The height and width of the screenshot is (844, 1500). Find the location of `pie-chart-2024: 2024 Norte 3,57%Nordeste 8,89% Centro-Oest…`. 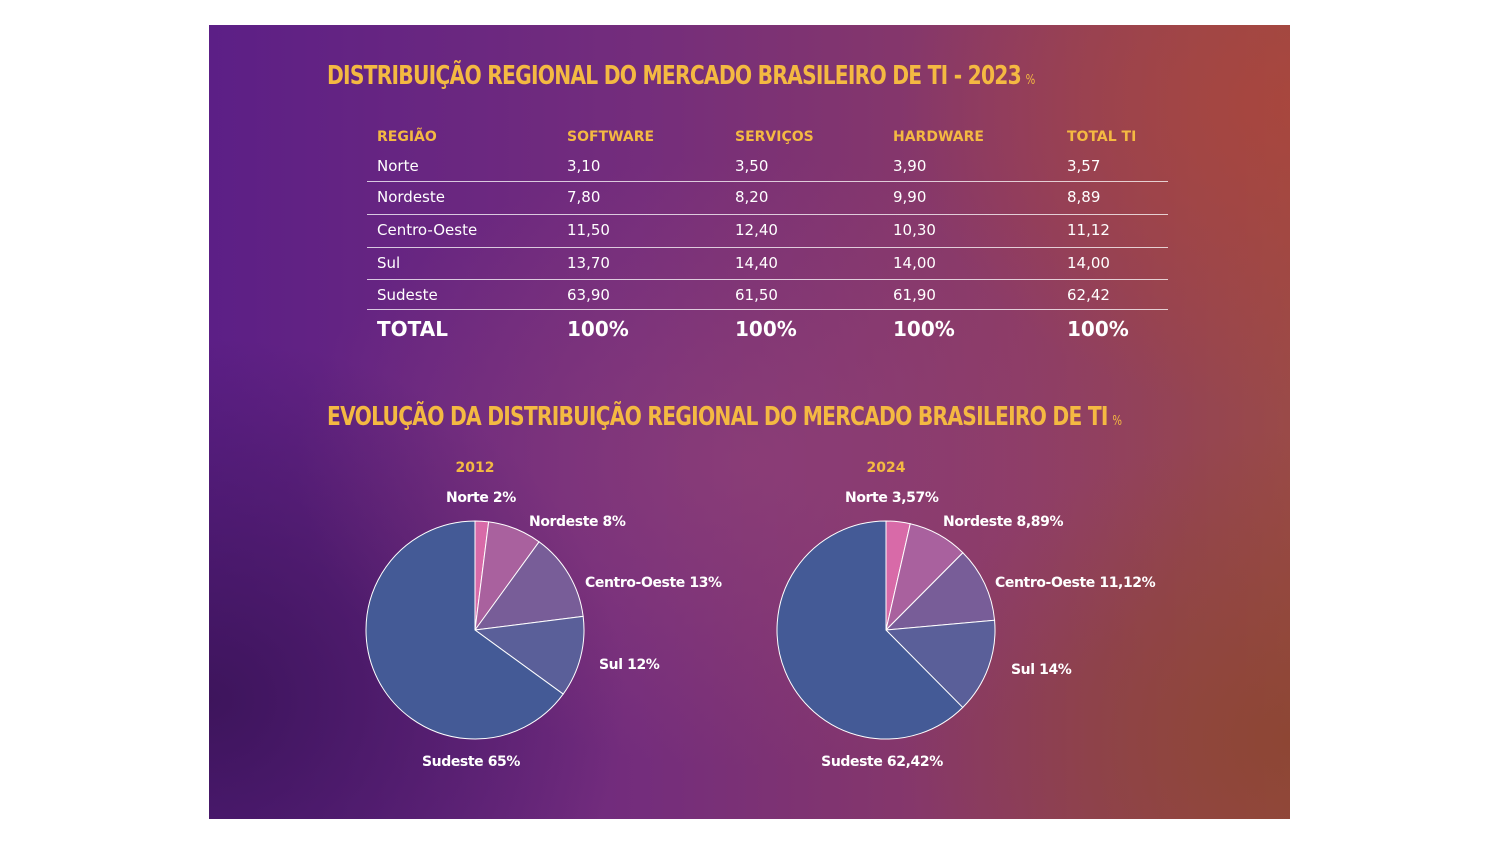

pie-chart-2024: 2024 Norte 3,57%Nordeste 8,89% Centro-Oest… is located at coordinates (966, 615).